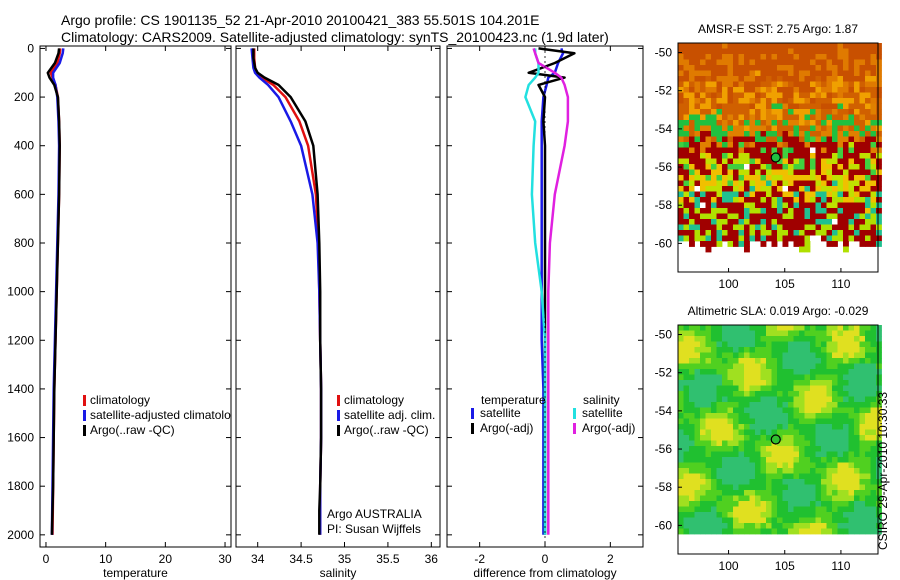 Image resolution: width=900 pixels, height=580 pixels. I want to click on sst_map-ytick-label: -50, so click(664, 53).